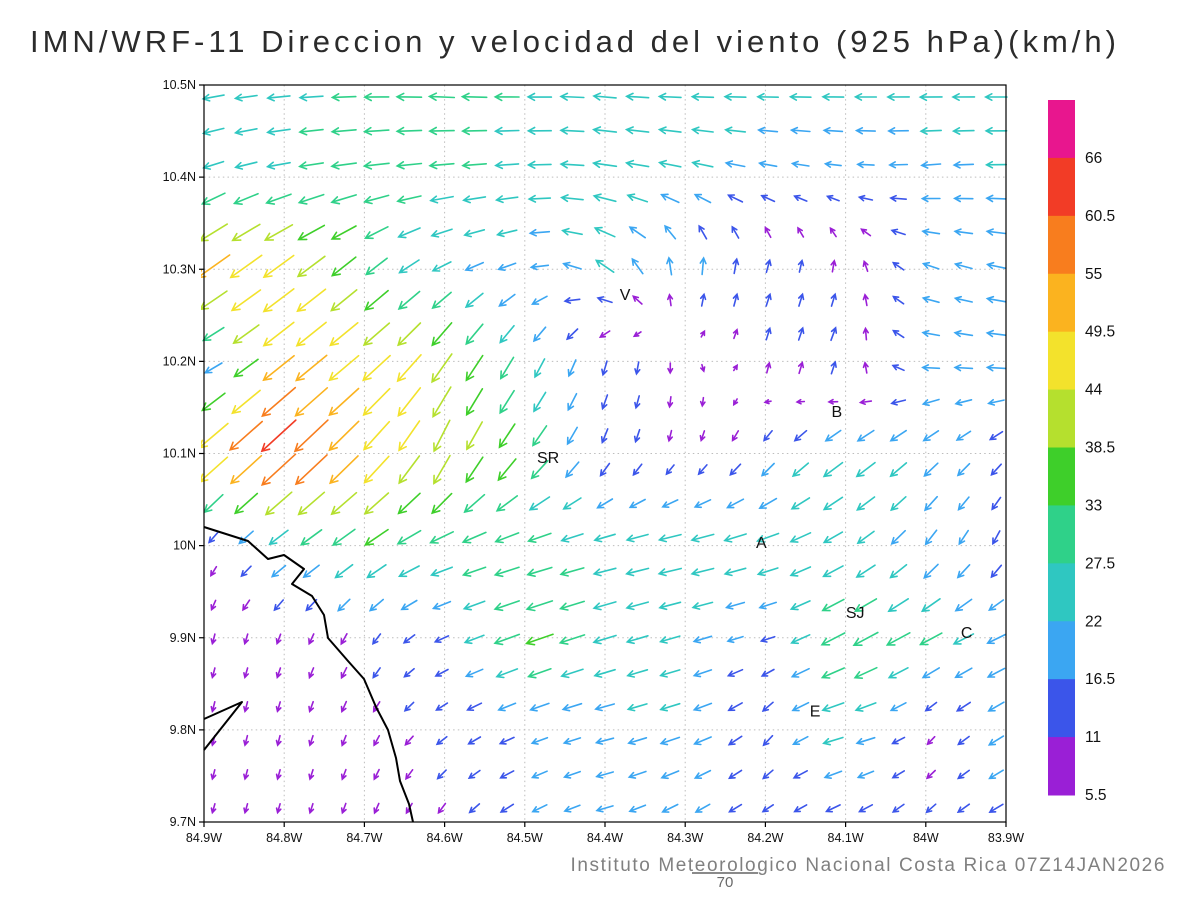 The image size is (1200, 900). What do you see at coordinates (836, 412) in the screenshot?
I see `station-label: B` at bounding box center [836, 412].